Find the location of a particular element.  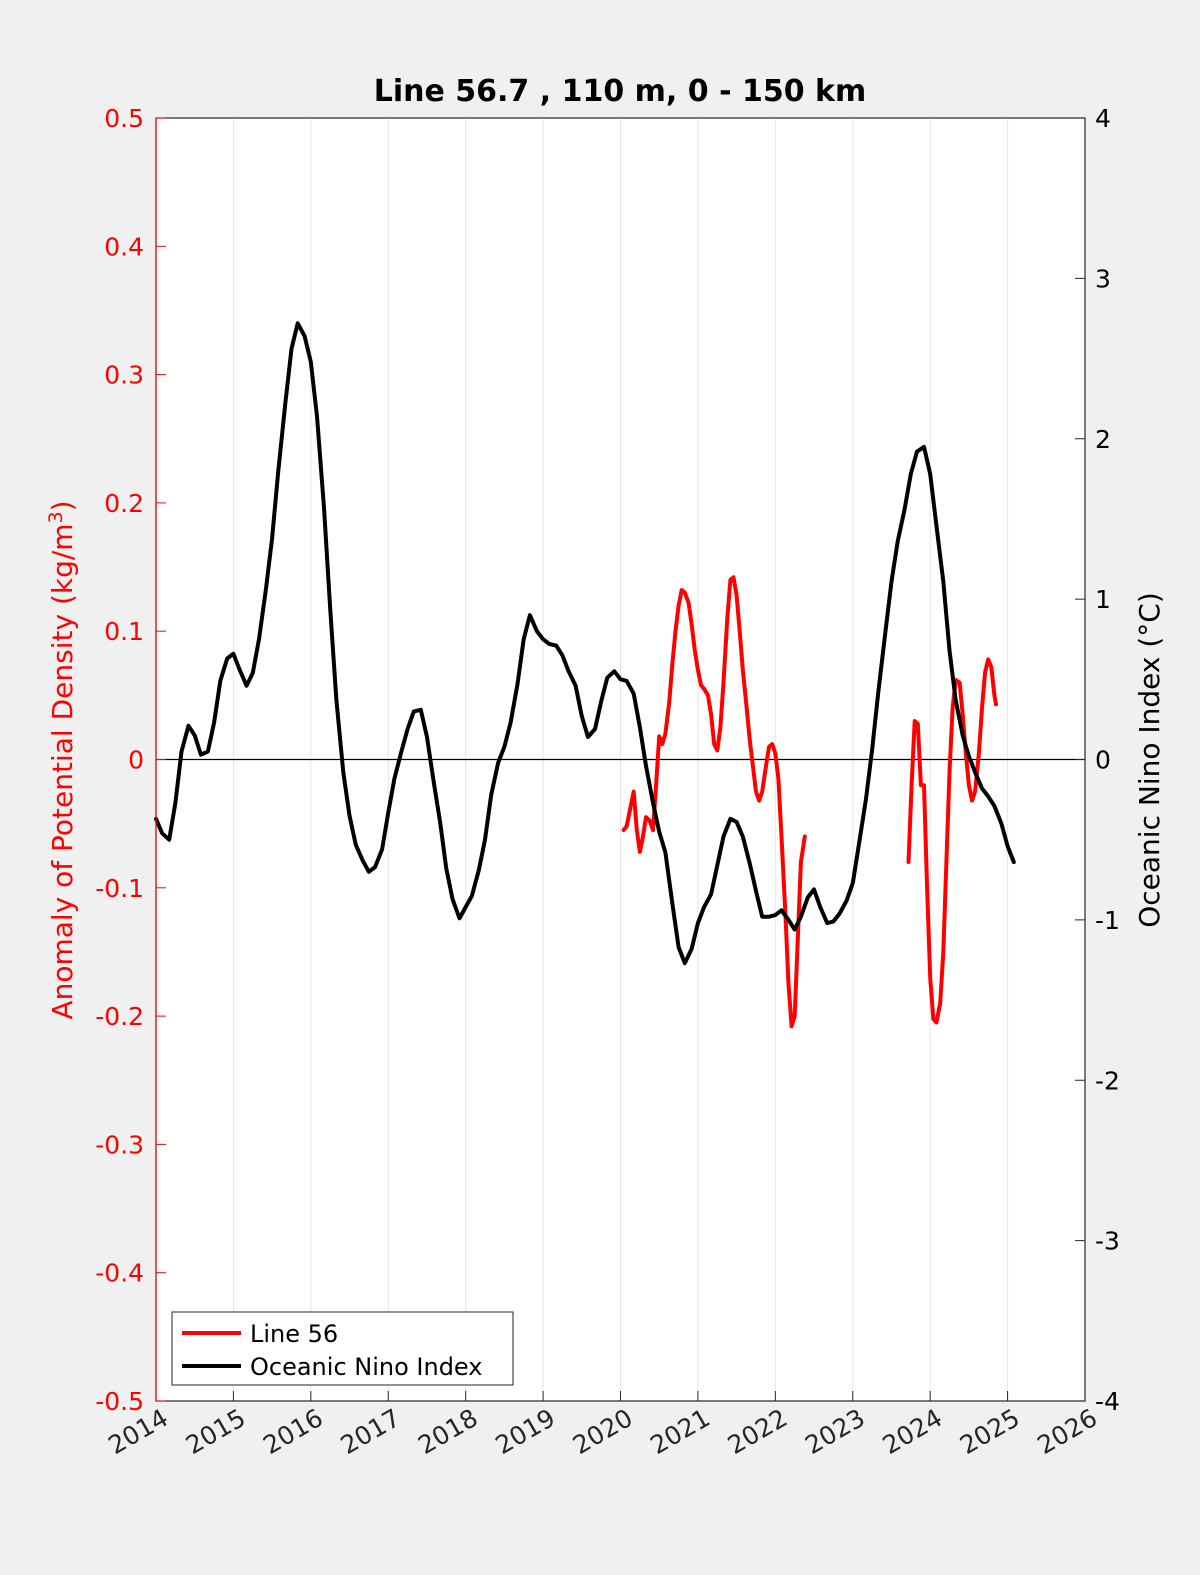

y-left-label-superscript: 3 is located at coordinates (56, 517).